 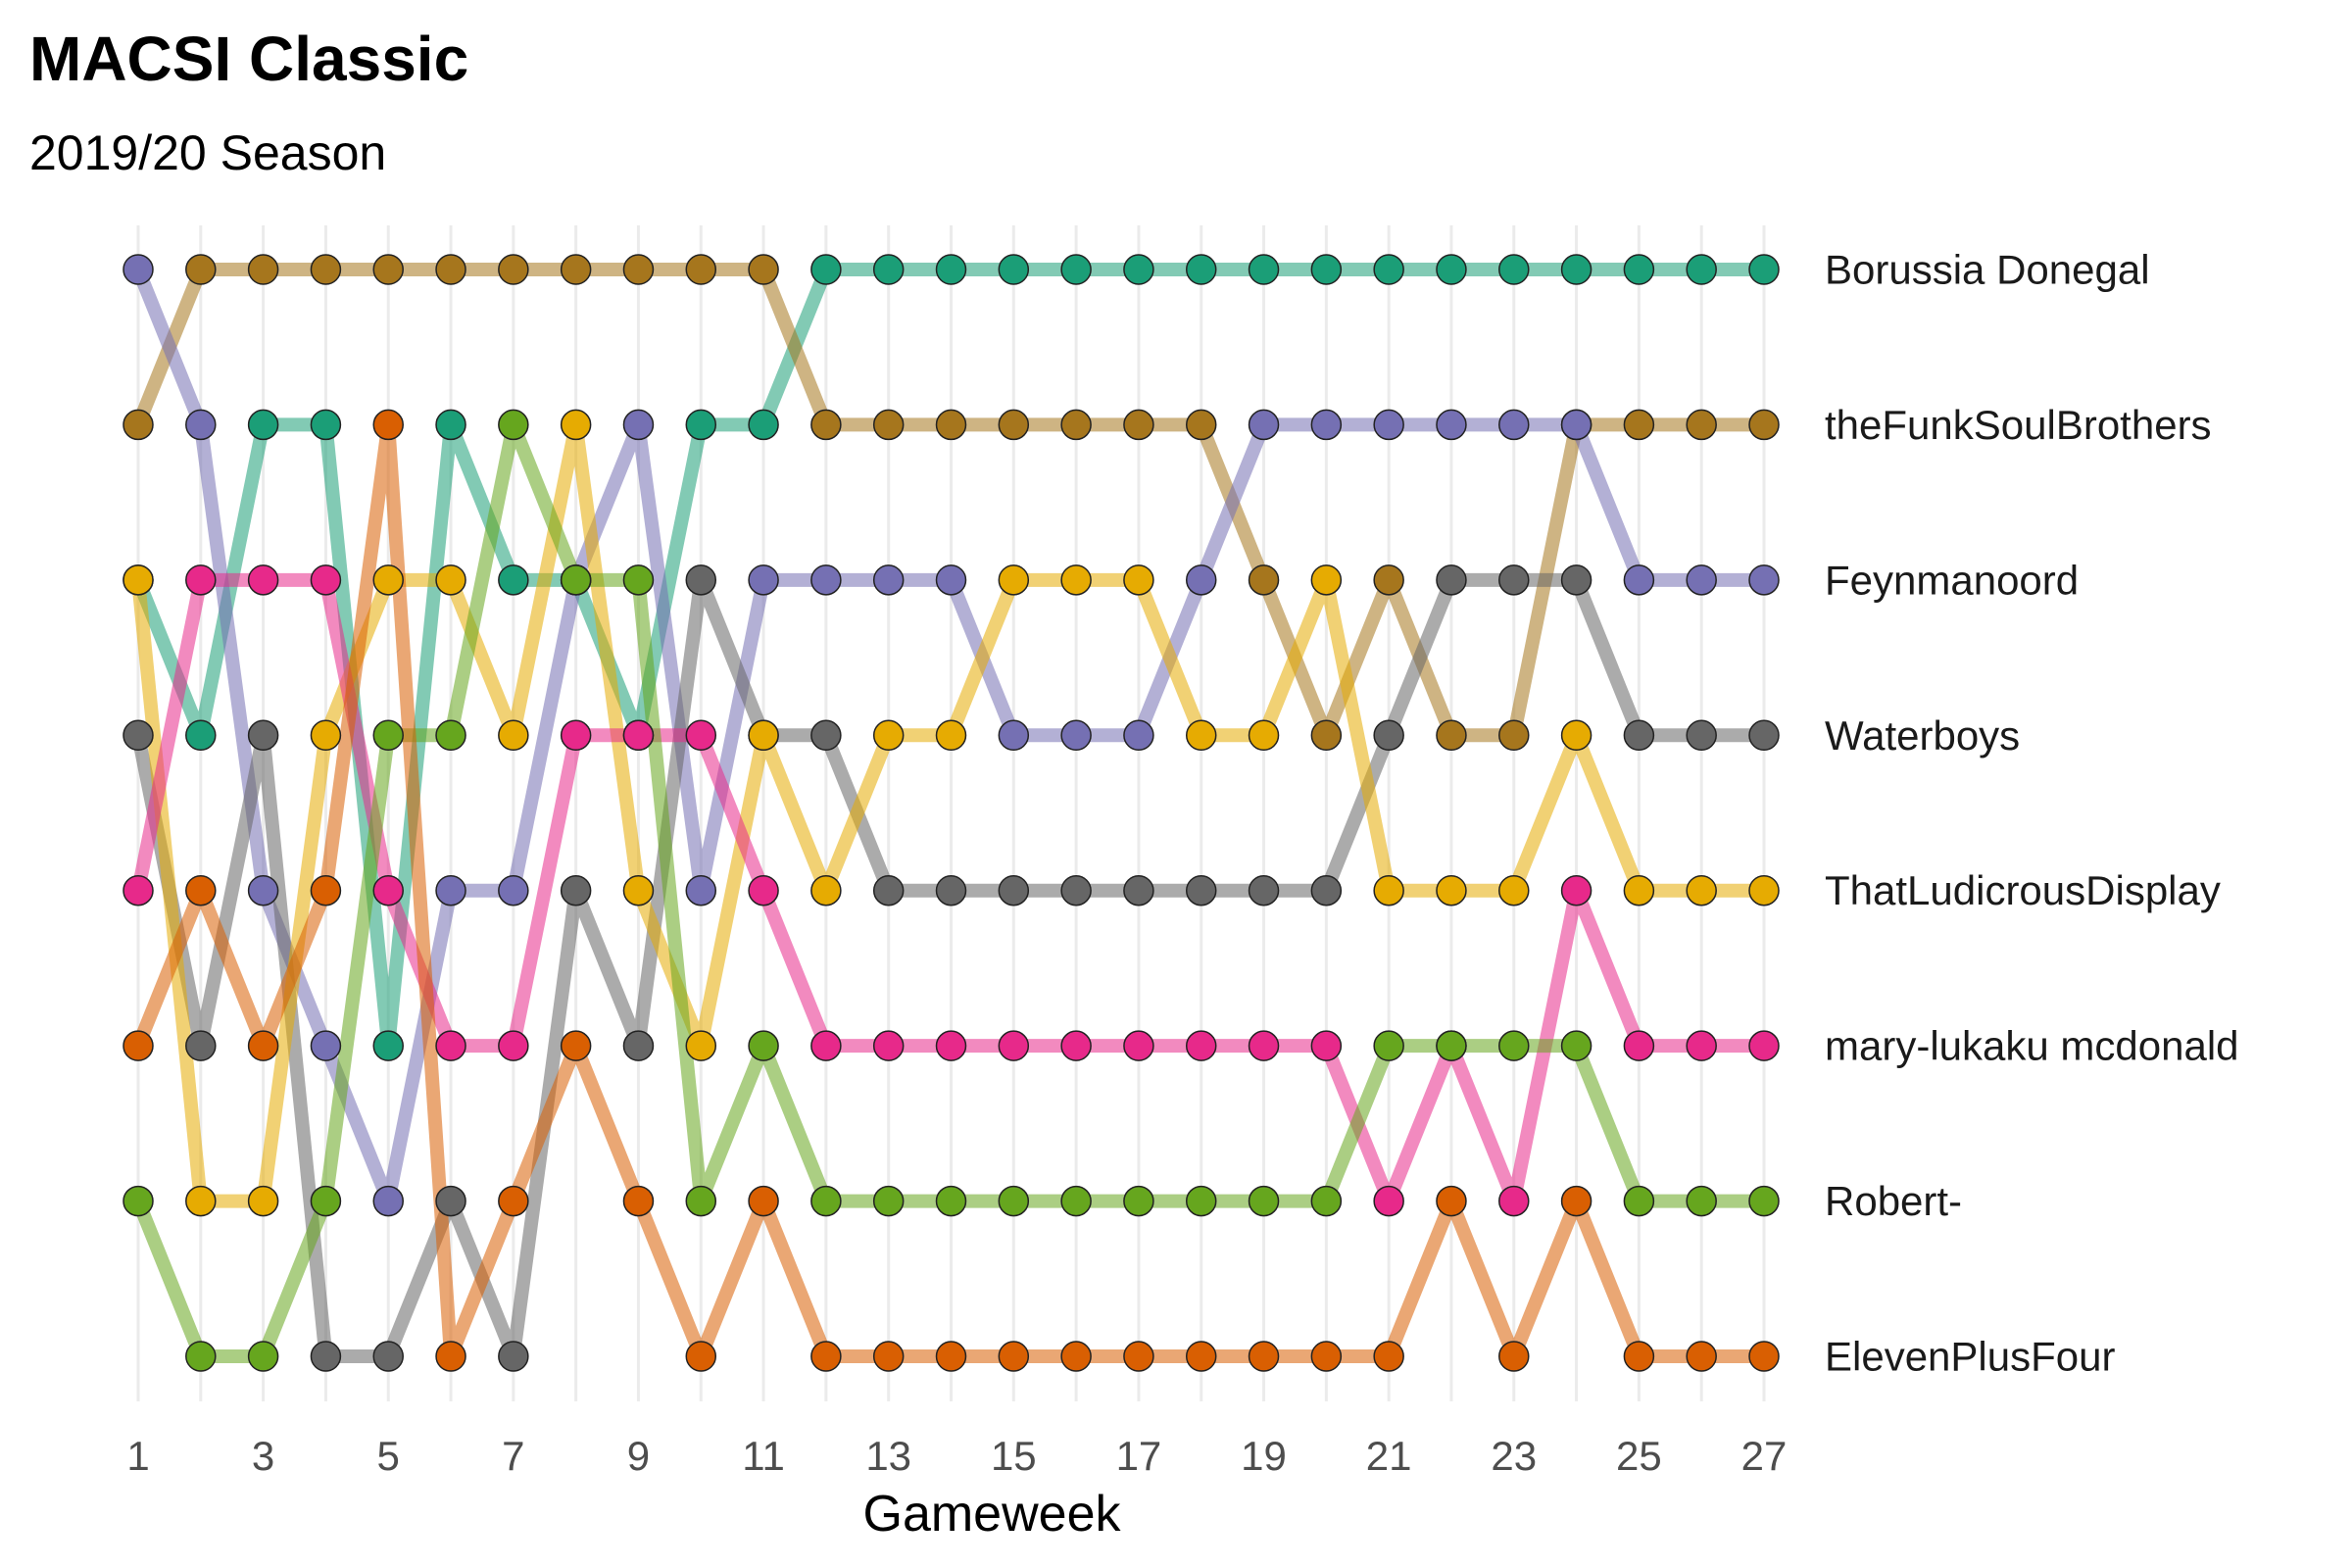 What do you see at coordinates (1987, 270) in the screenshot?
I see `team-label: Borussia Donegal` at bounding box center [1987, 270].